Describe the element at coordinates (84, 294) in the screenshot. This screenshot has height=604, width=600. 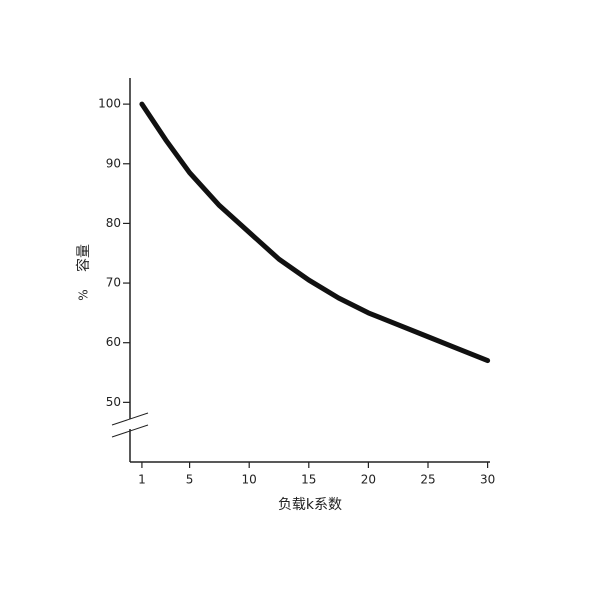
I see `y-axis-unit: %` at that location.